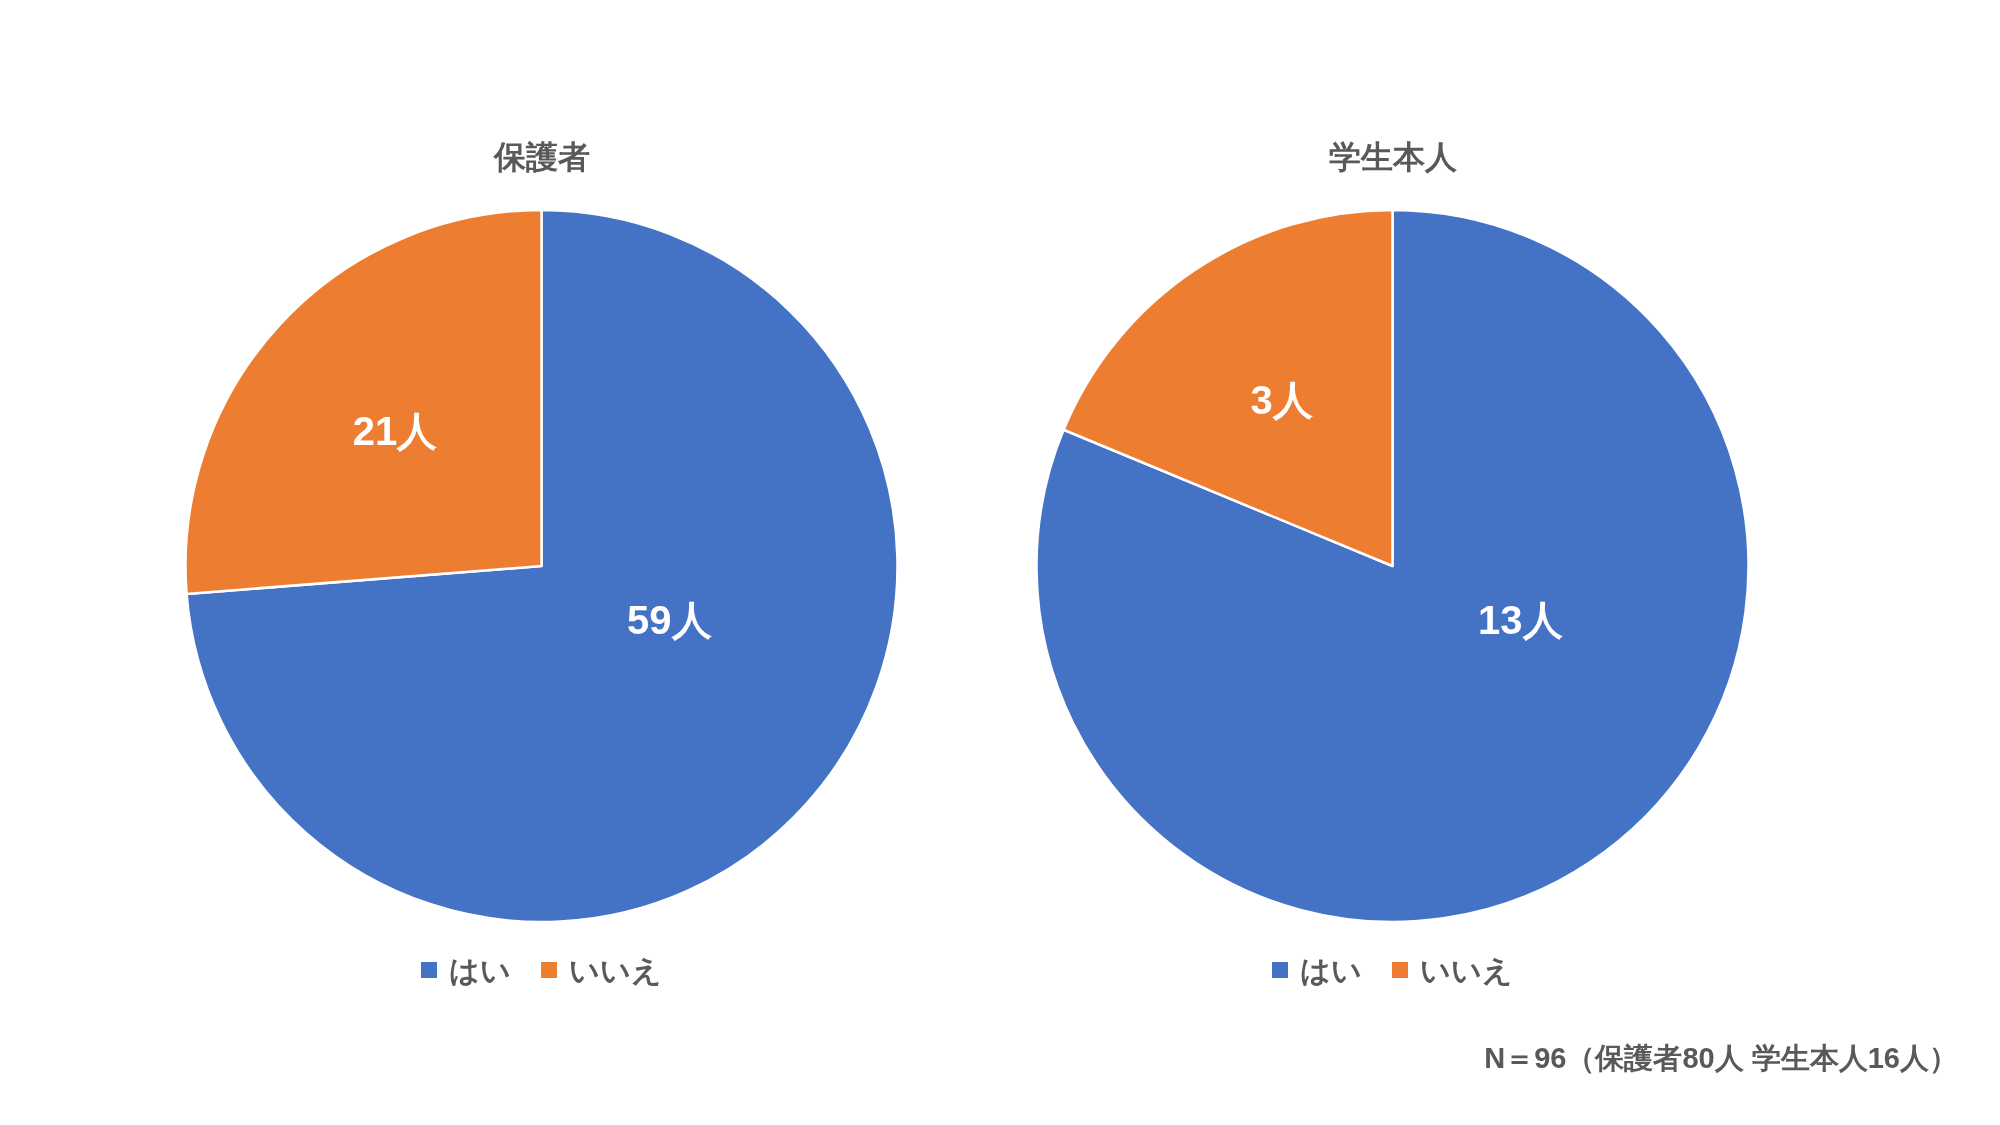  What do you see at coordinates (541, 157) in the screenshot?
I see `title: 保護者` at bounding box center [541, 157].